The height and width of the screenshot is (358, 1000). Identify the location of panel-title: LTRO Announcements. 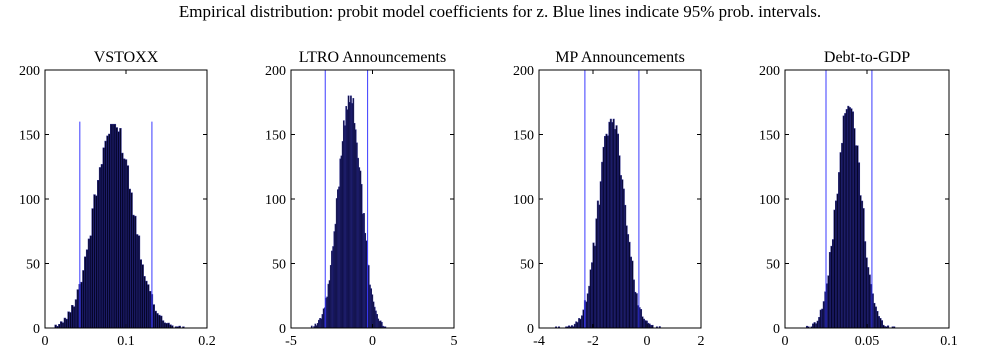
(372, 57).